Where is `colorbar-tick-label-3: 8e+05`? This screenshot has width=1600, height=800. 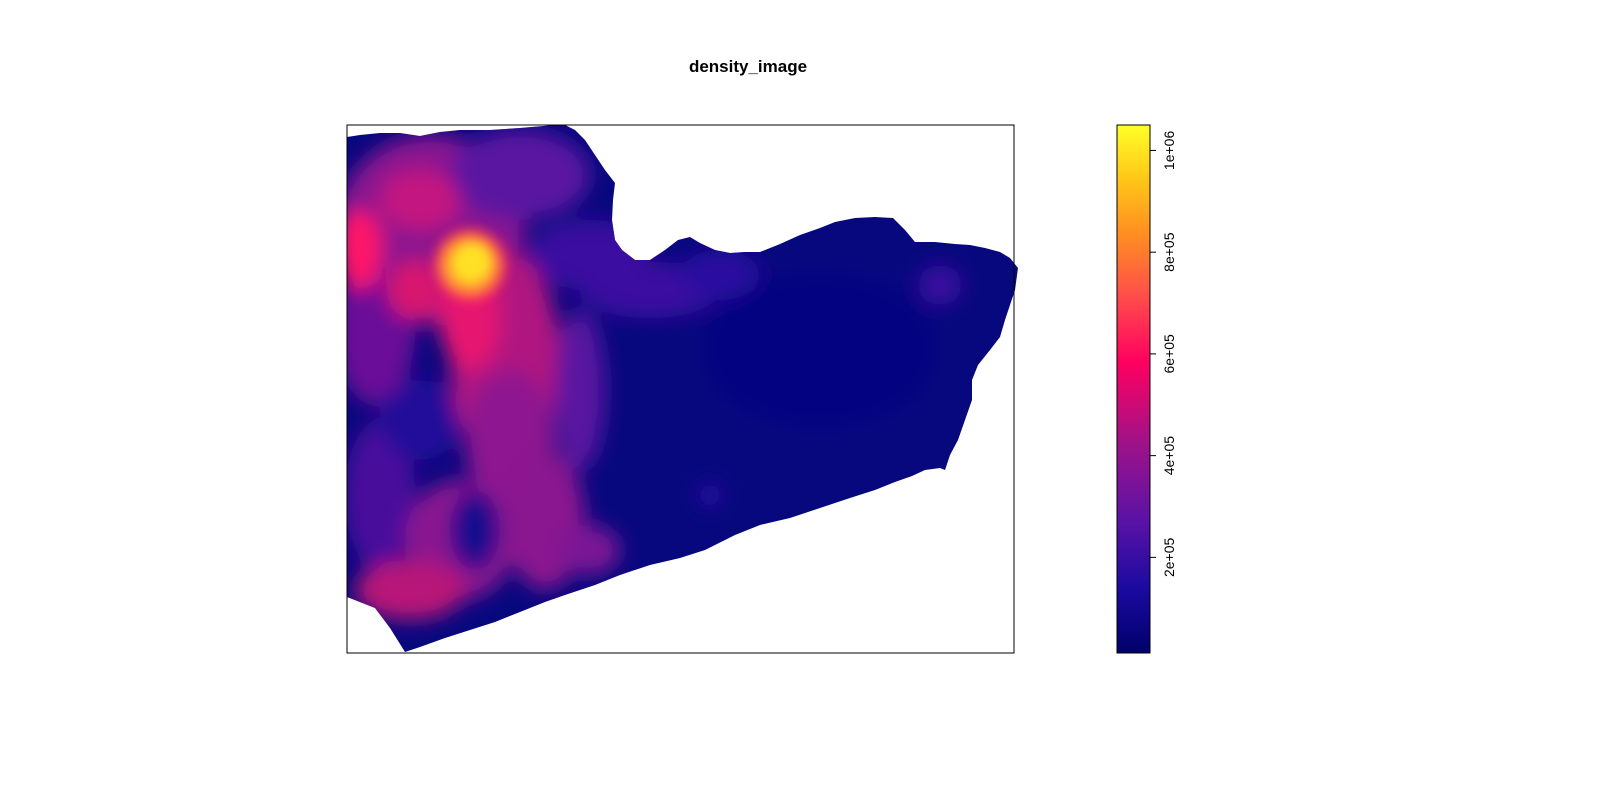
colorbar-tick-label-3: 8e+05 is located at coordinates (1169, 252).